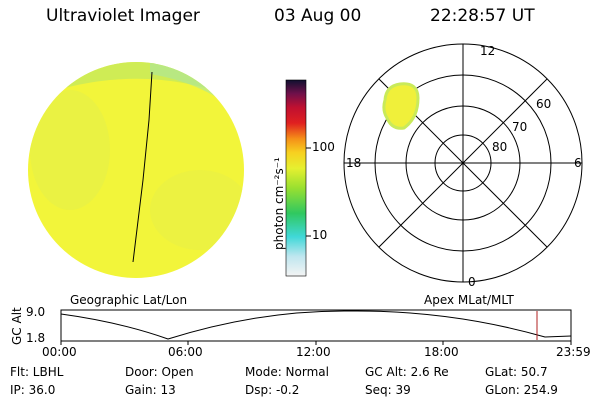 This screenshot has width=600, height=400. What do you see at coordinates (37, 372) in the screenshot?
I see `flt-info: Flt: LBHL` at bounding box center [37, 372].